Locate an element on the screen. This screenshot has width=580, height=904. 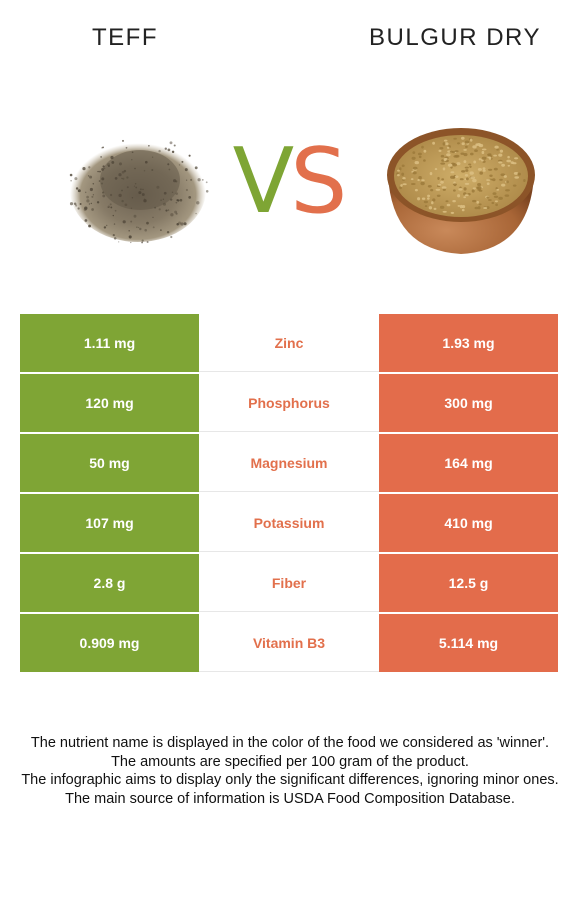
bulgur-image is located at coordinates (461, 191).